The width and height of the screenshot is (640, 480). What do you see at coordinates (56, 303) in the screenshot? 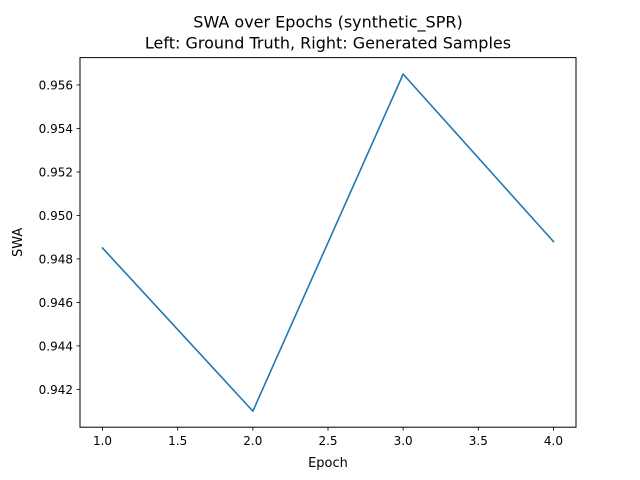
I see `y-tick-label: 0.946` at bounding box center [56, 303].